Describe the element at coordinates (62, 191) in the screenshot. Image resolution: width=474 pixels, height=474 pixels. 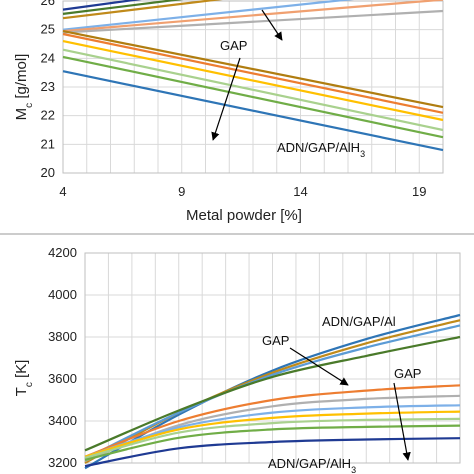
I see `x-tick-label: 4` at that location.